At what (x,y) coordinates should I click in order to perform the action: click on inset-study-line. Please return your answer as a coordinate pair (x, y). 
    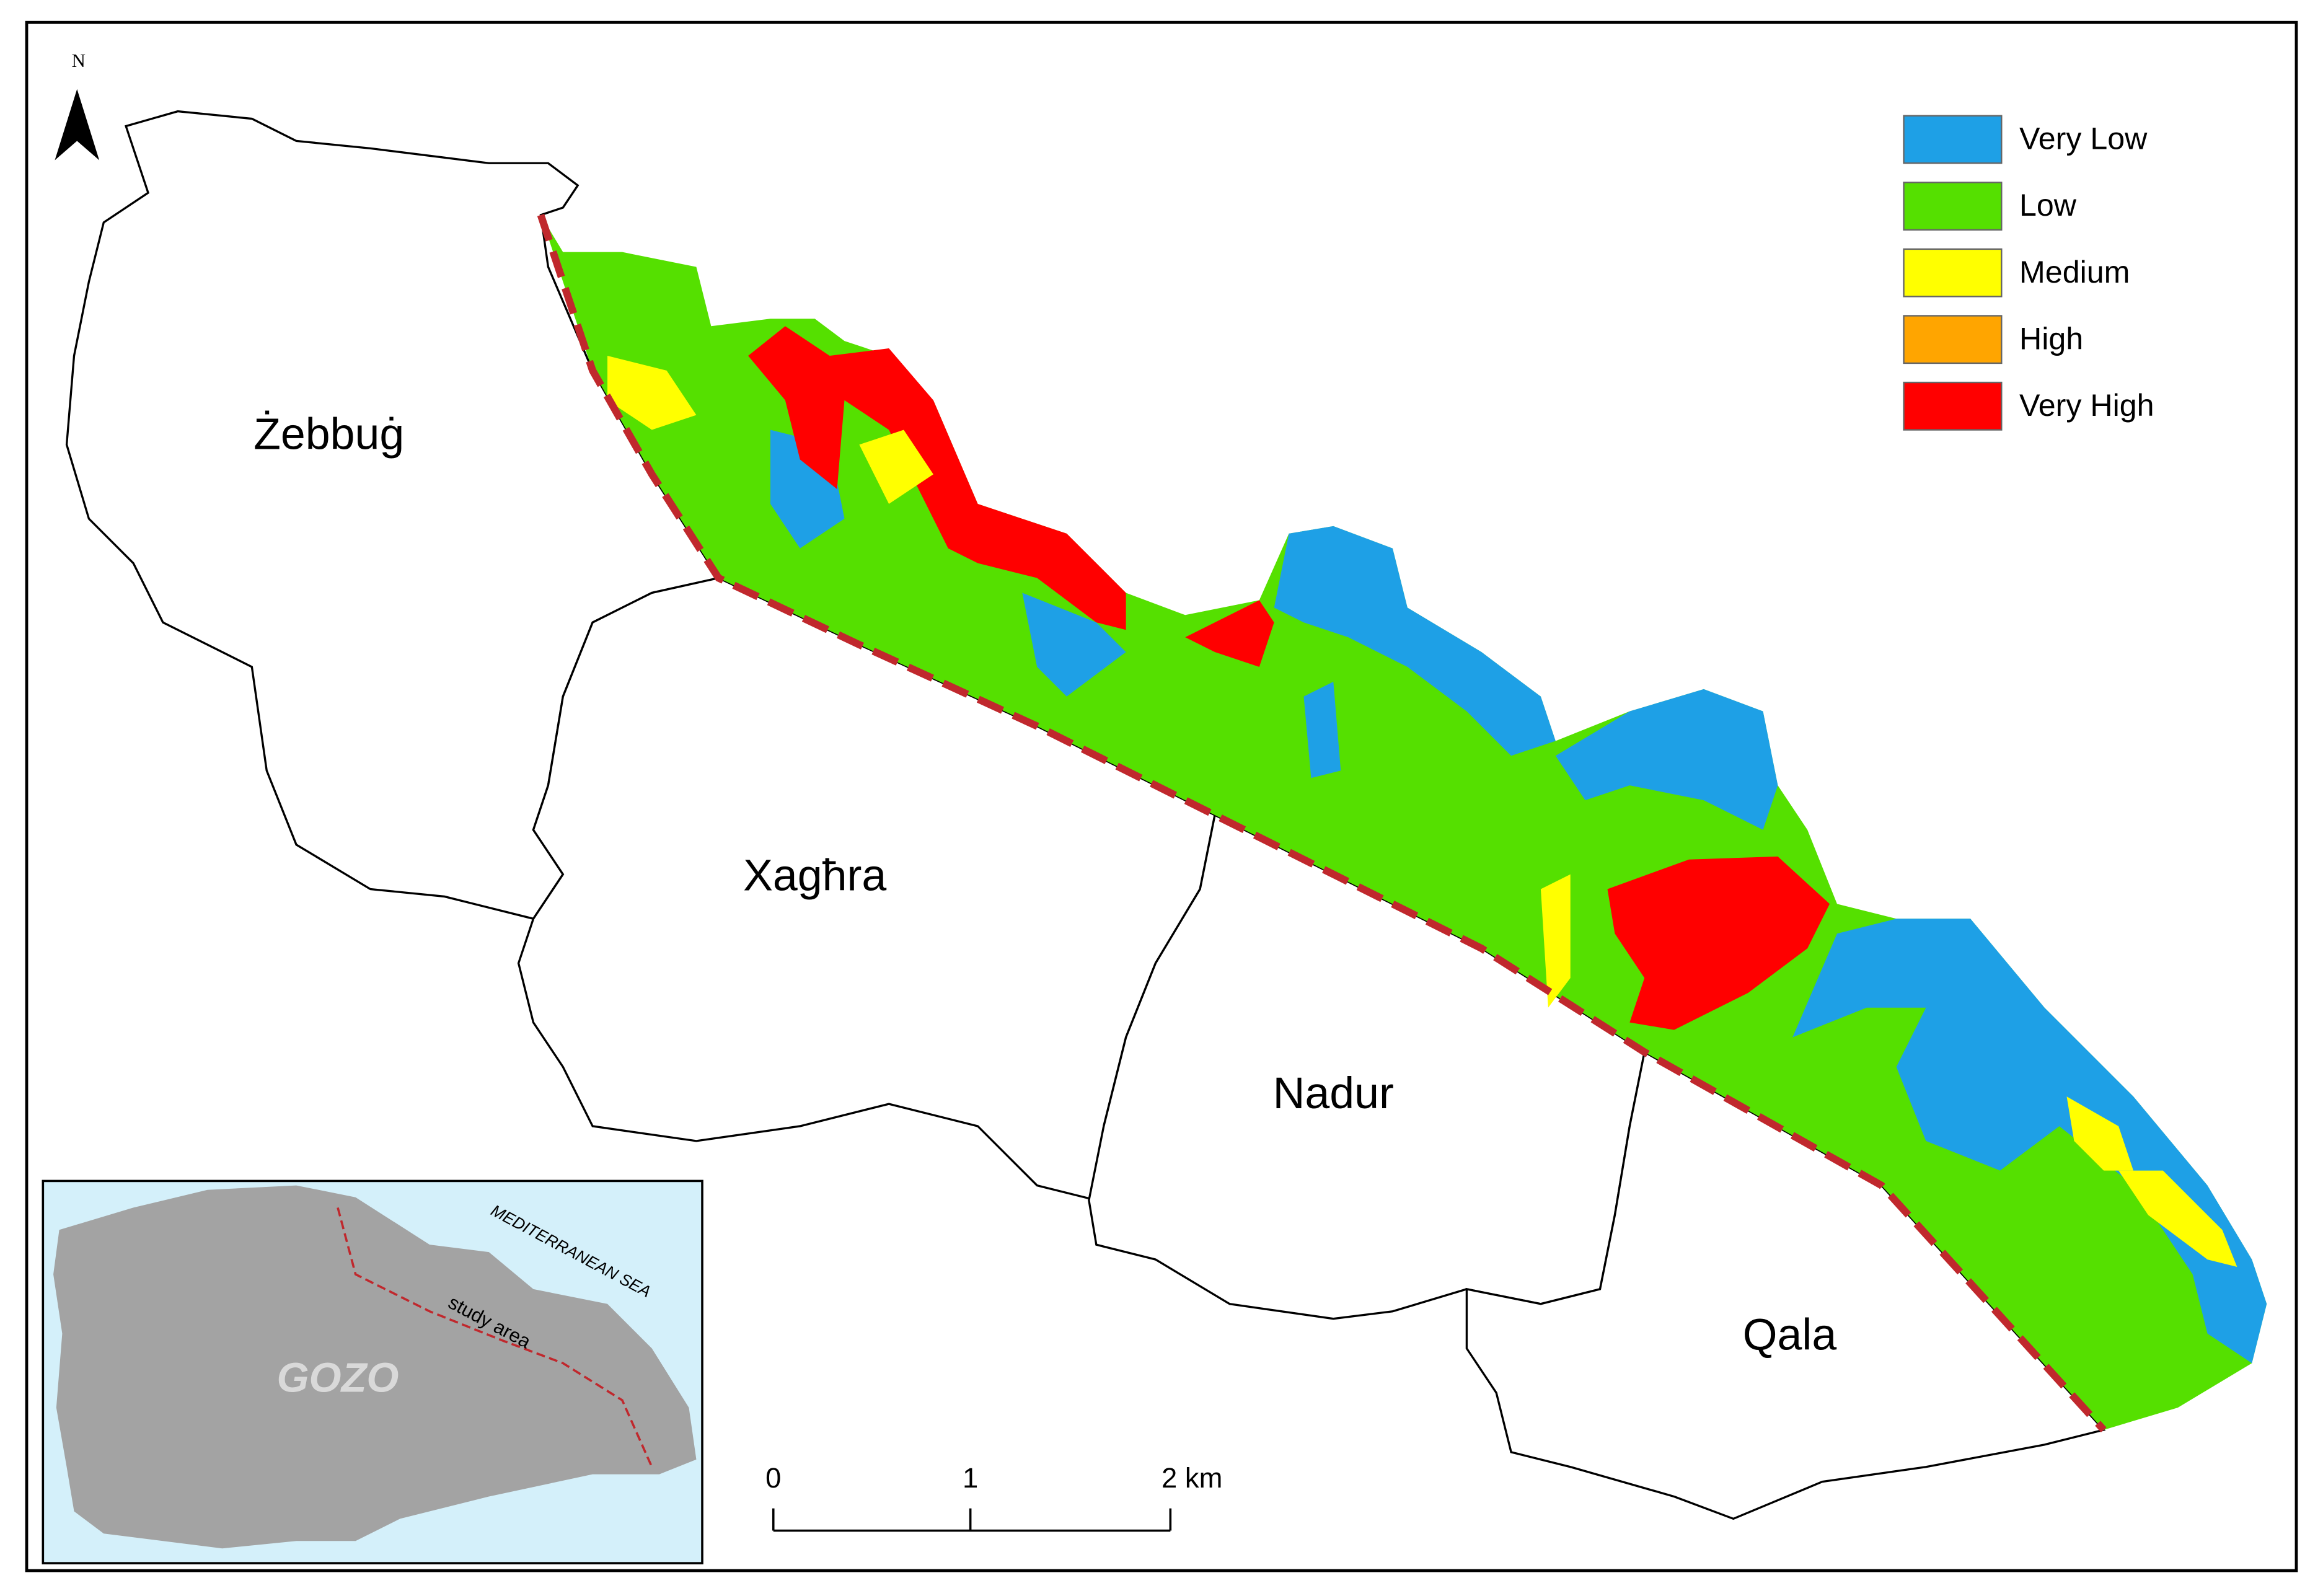
    Looking at the image, I should click on (495, 1337).